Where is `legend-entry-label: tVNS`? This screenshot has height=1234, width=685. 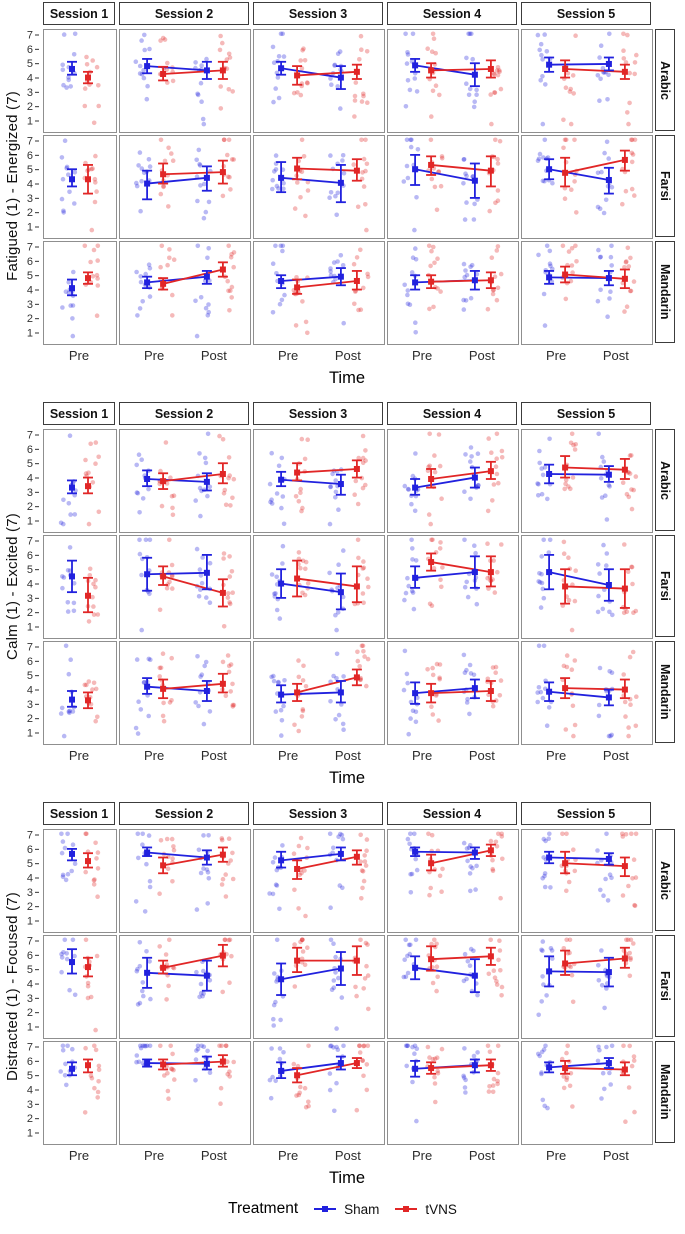
legend-entry-label: tVNS is located at coordinates (441, 1209).